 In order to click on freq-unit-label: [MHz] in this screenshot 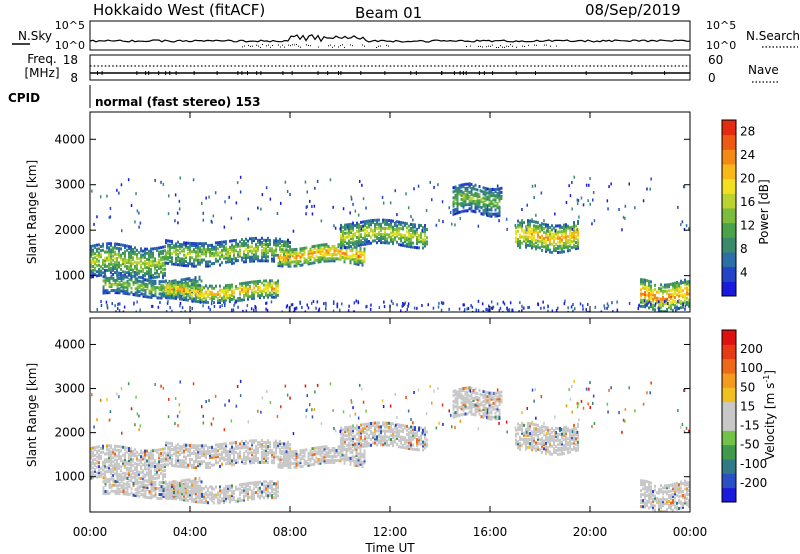, I will do `click(41, 73)`.